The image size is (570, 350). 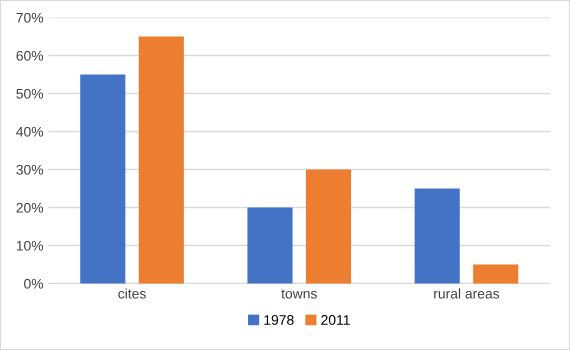 I want to click on legend-label: 2011, so click(x=335, y=320).